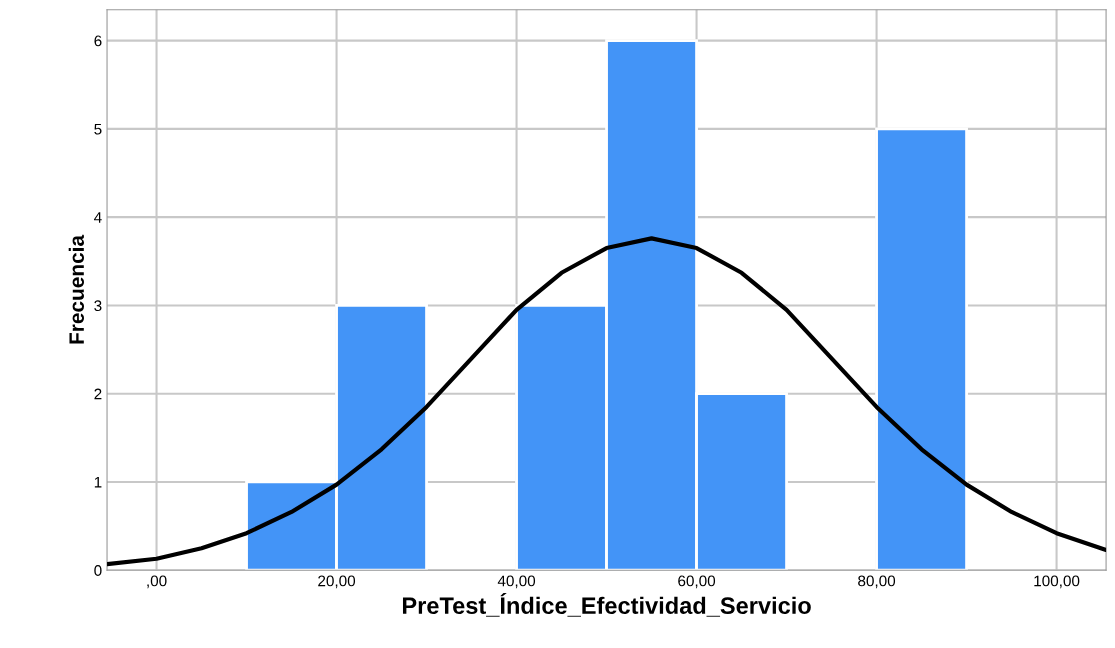  I want to click on y-tick-label: 4, so click(98, 217).